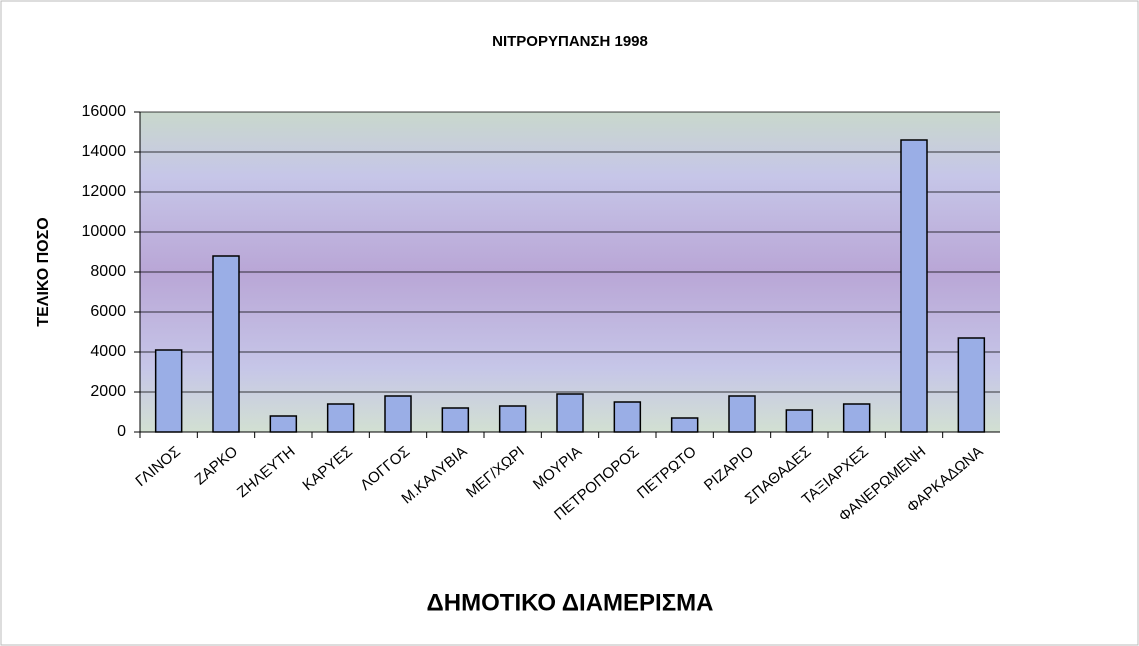 The width and height of the screenshot is (1139, 646). Describe the element at coordinates (121, 431) in the screenshot. I see `y-tick-label: 0` at that location.